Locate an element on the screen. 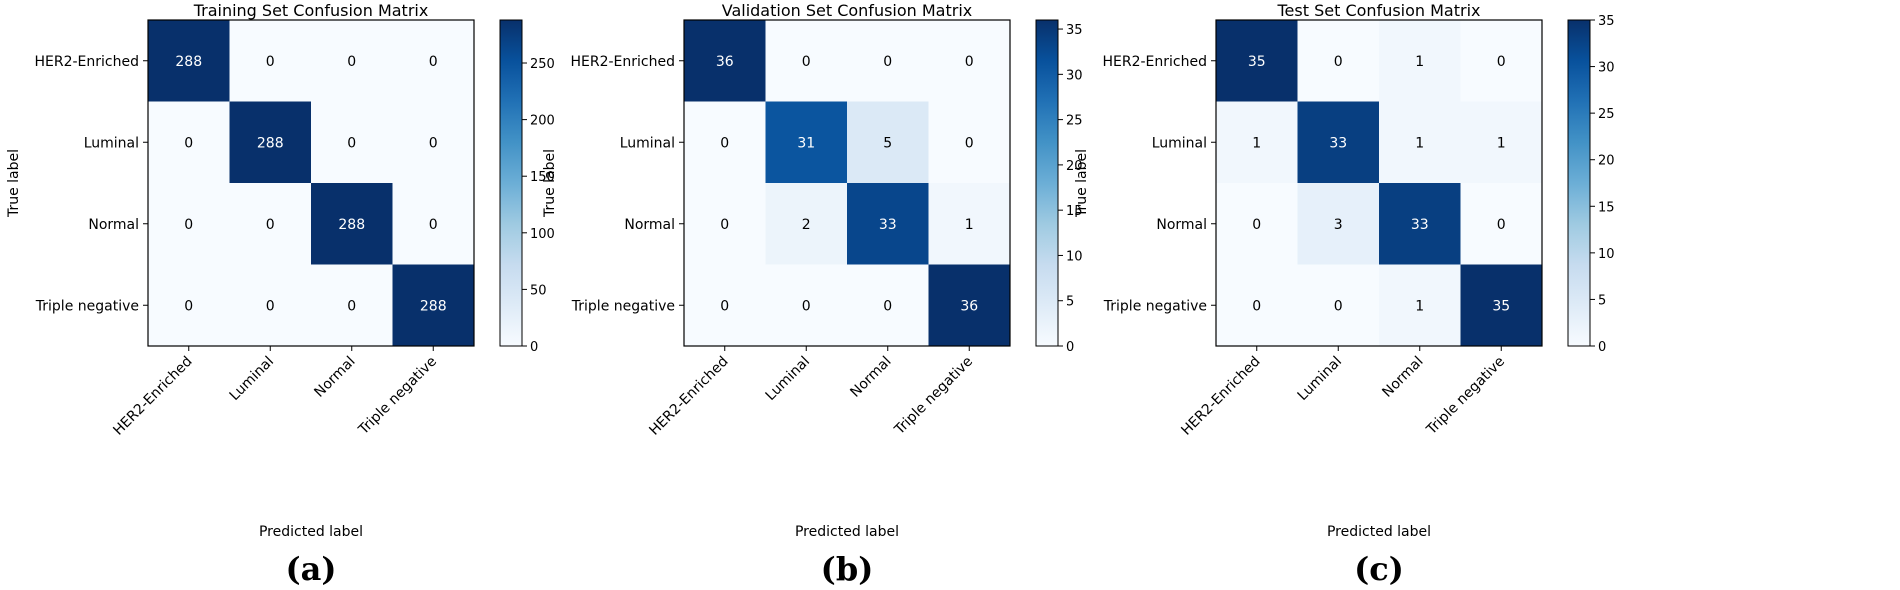 This screenshot has height=590, width=1900. chart-title: Test Set Confusion Matrix is located at coordinates (1379, 10).